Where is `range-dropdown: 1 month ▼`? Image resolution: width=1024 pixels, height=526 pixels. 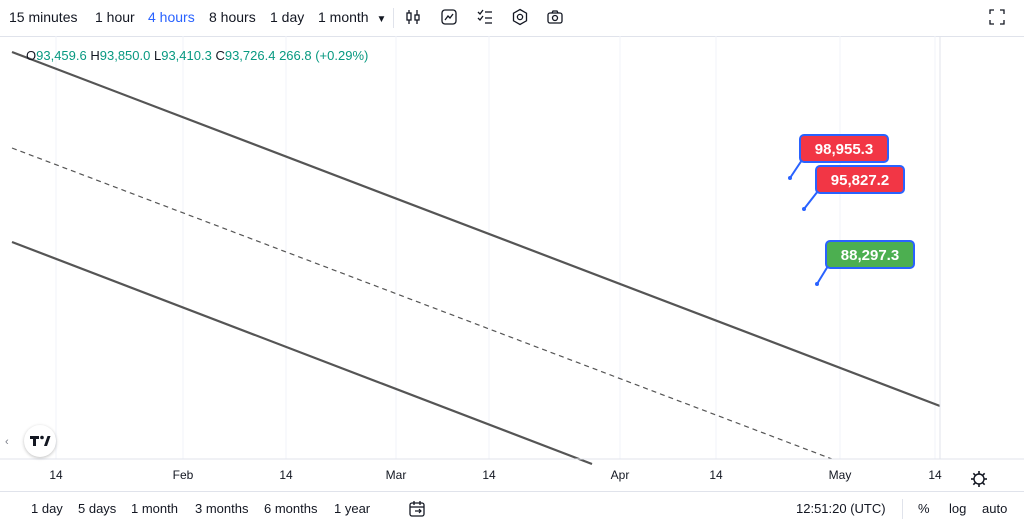 range-dropdown: 1 month ▼ is located at coordinates (352, 17).